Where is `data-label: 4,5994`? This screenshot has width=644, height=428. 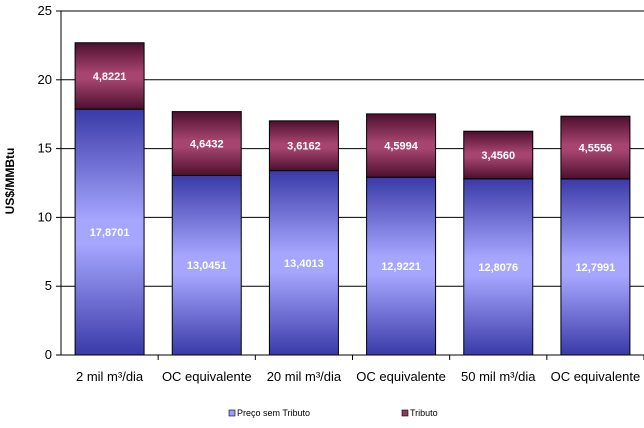 data-label: 4,5994 is located at coordinates (401, 147).